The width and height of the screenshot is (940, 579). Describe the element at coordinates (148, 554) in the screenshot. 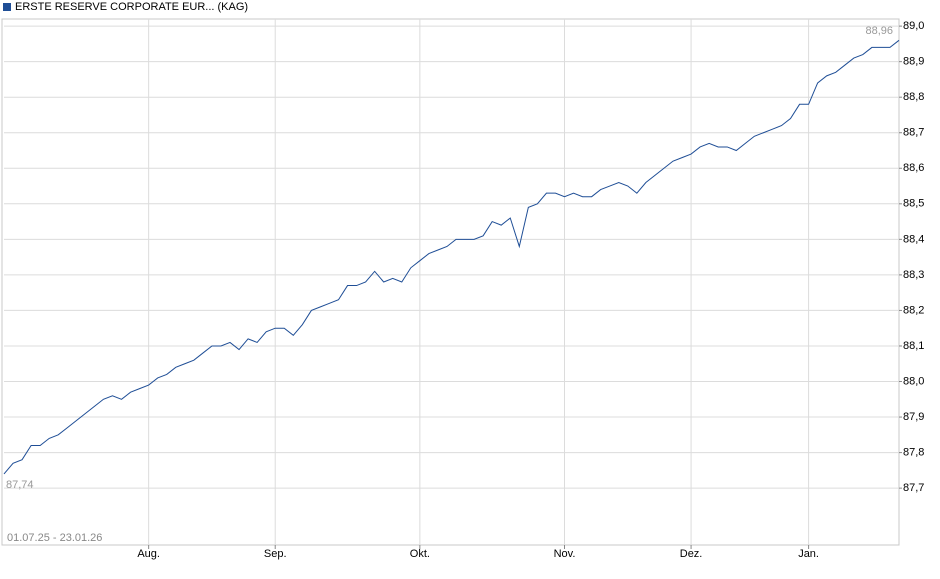

I see `x-tick-label: Aug.` at that location.